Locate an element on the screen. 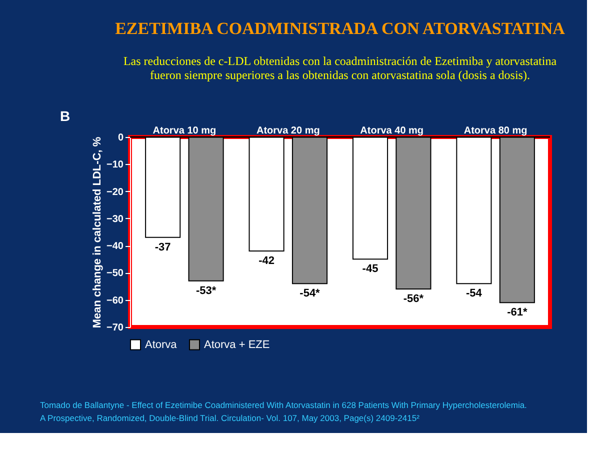  y-tick-label: −20 is located at coordinates (115, 192).